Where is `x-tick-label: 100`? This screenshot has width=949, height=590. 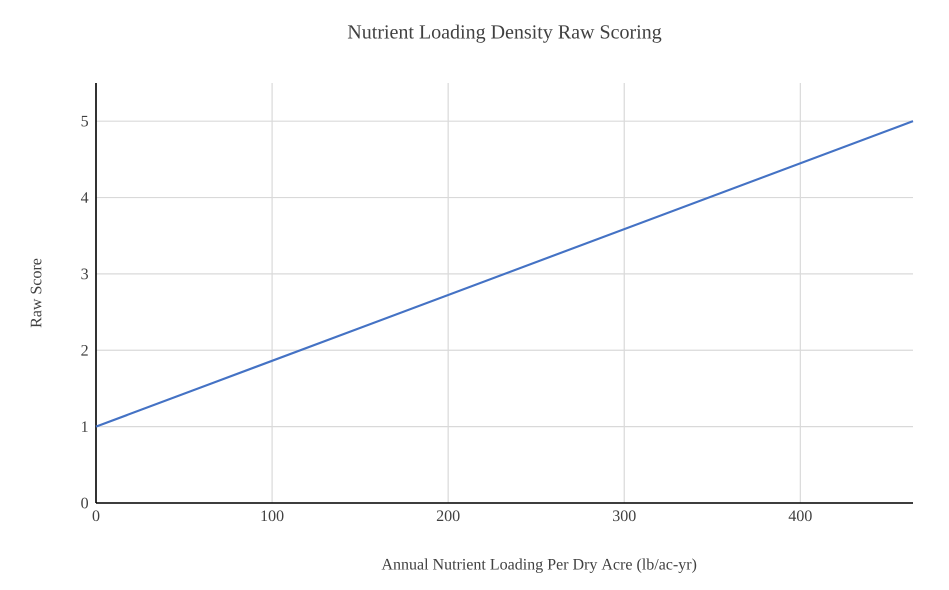 x-tick-label: 100 is located at coordinates (272, 516).